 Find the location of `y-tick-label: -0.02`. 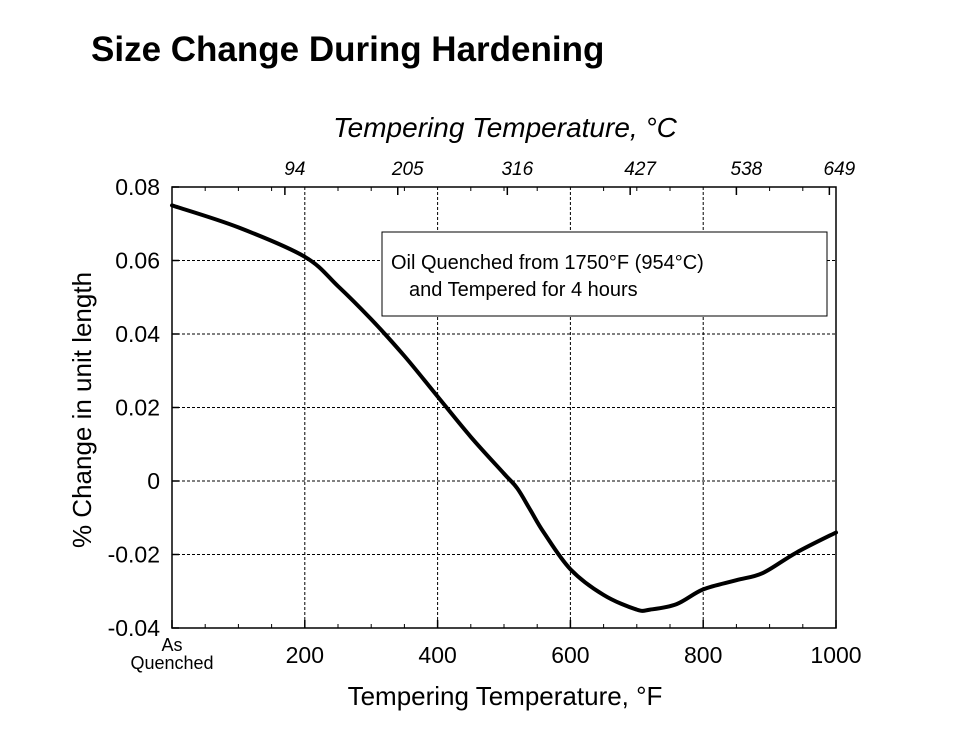

y-tick-label: -0.02 is located at coordinates (134, 555).